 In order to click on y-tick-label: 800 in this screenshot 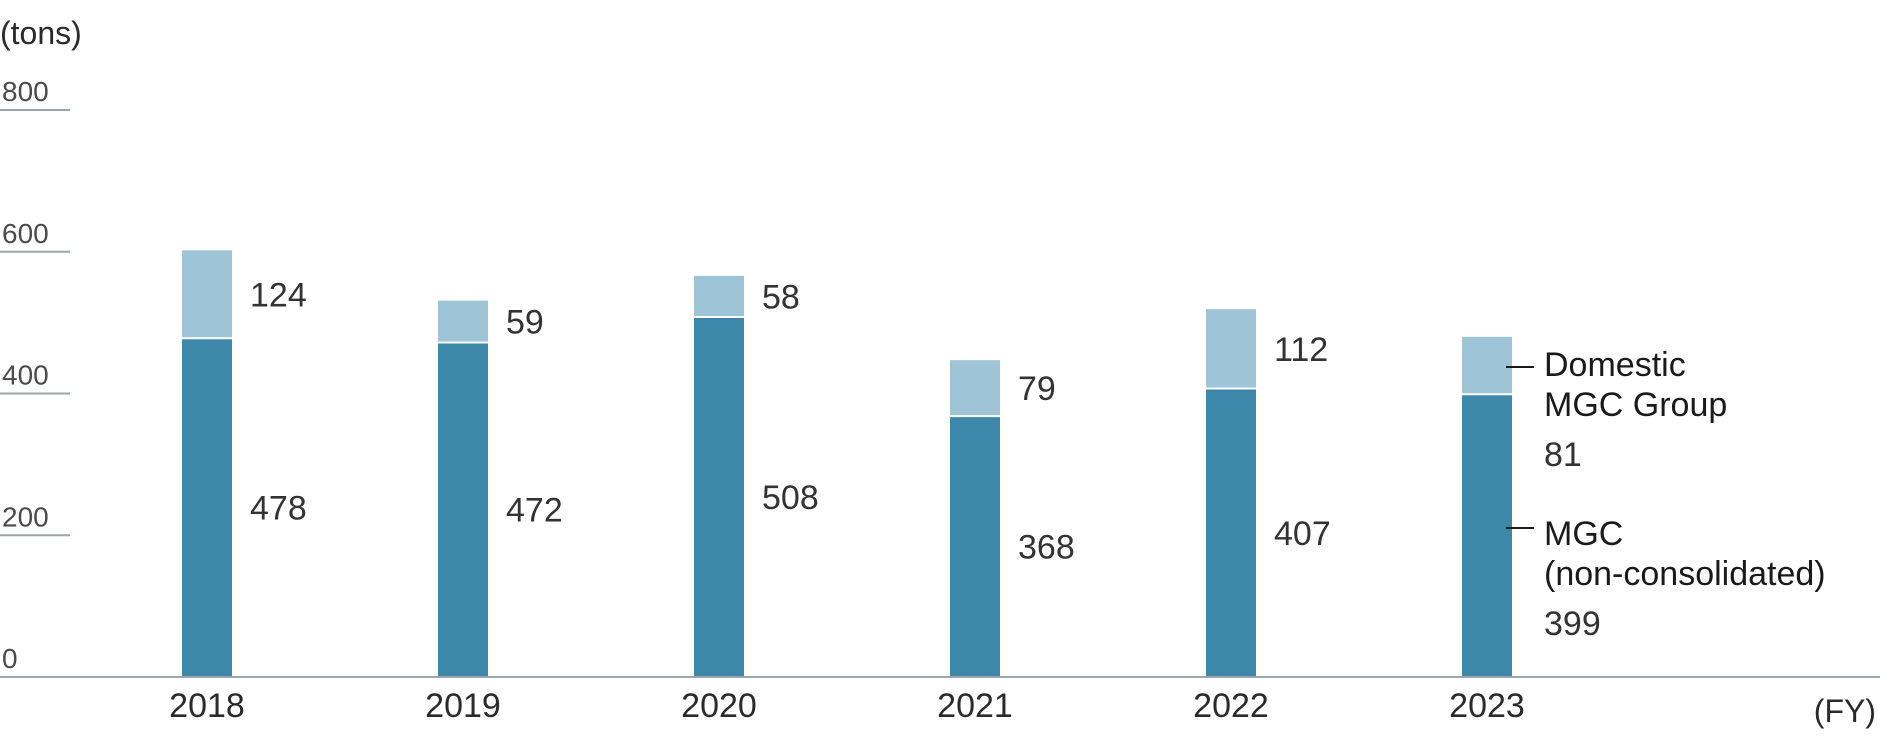, I will do `click(25, 91)`.